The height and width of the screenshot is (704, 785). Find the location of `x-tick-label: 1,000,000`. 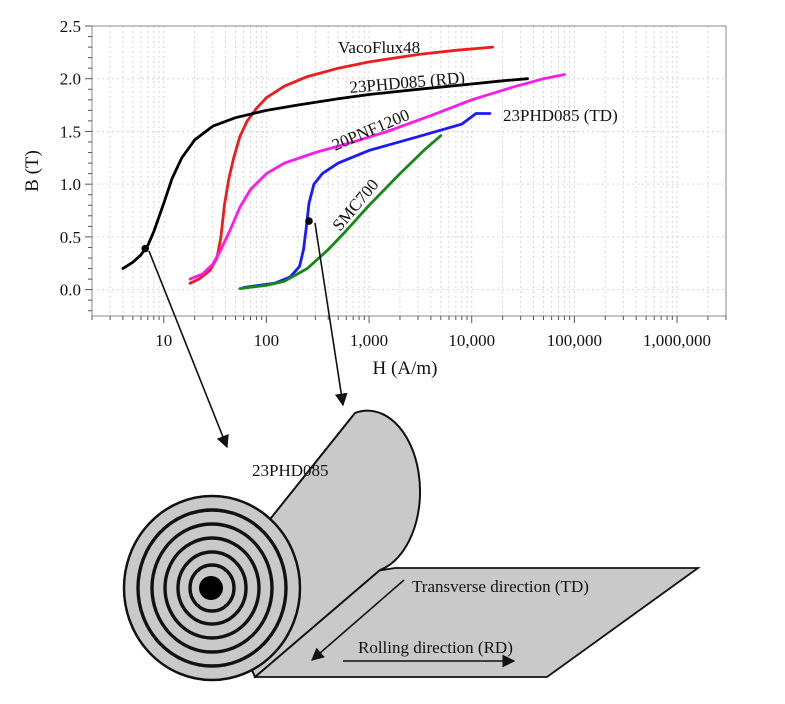

x-tick-label: 1,000,000 is located at coordinates (677, 340).